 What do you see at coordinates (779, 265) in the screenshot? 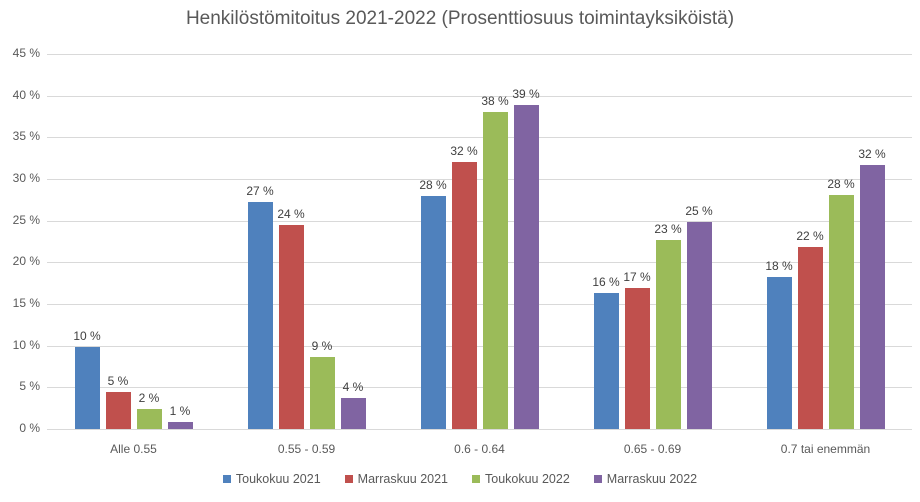
I see `data-label: 18 %` at bounding box center [779, 265].